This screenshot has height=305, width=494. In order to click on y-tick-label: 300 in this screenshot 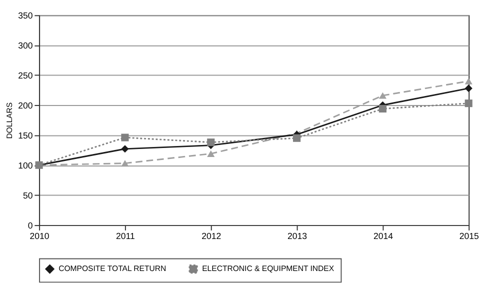, I will do `click(25, 45)`.